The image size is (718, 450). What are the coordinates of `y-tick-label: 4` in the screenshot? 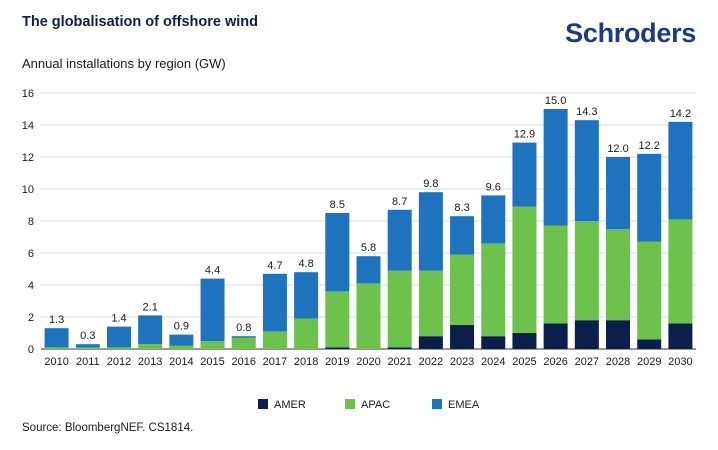 It's located at (31, 286).